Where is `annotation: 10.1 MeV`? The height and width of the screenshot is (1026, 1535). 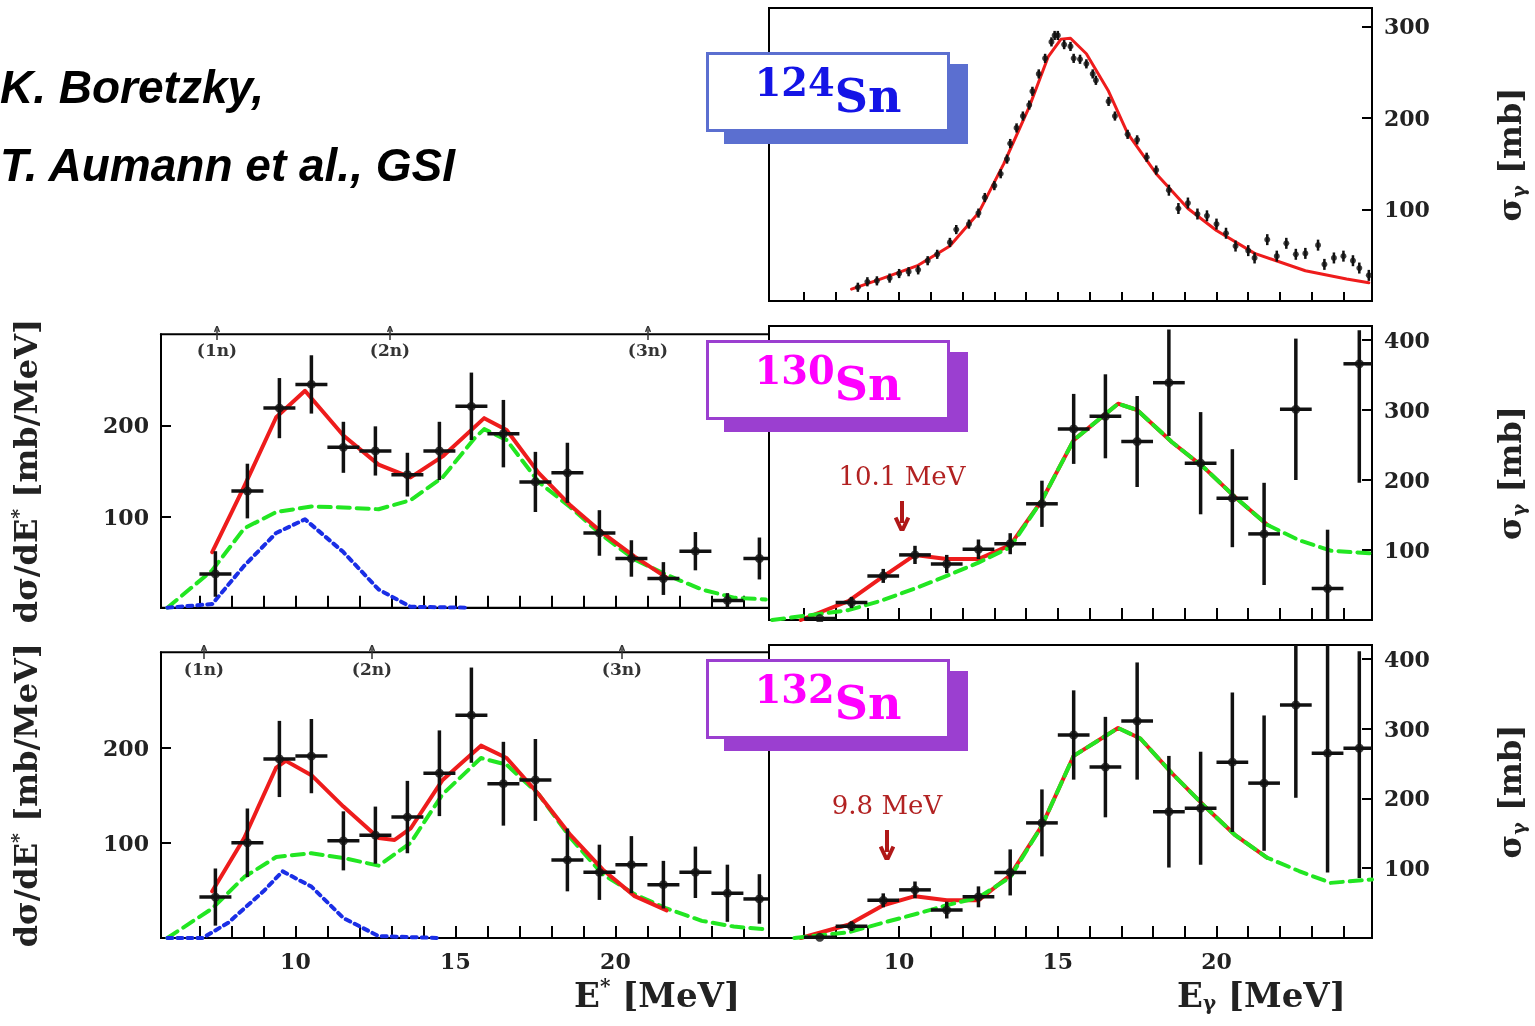 annotation: 10.1 MeV is located at coordinates (902, 476).